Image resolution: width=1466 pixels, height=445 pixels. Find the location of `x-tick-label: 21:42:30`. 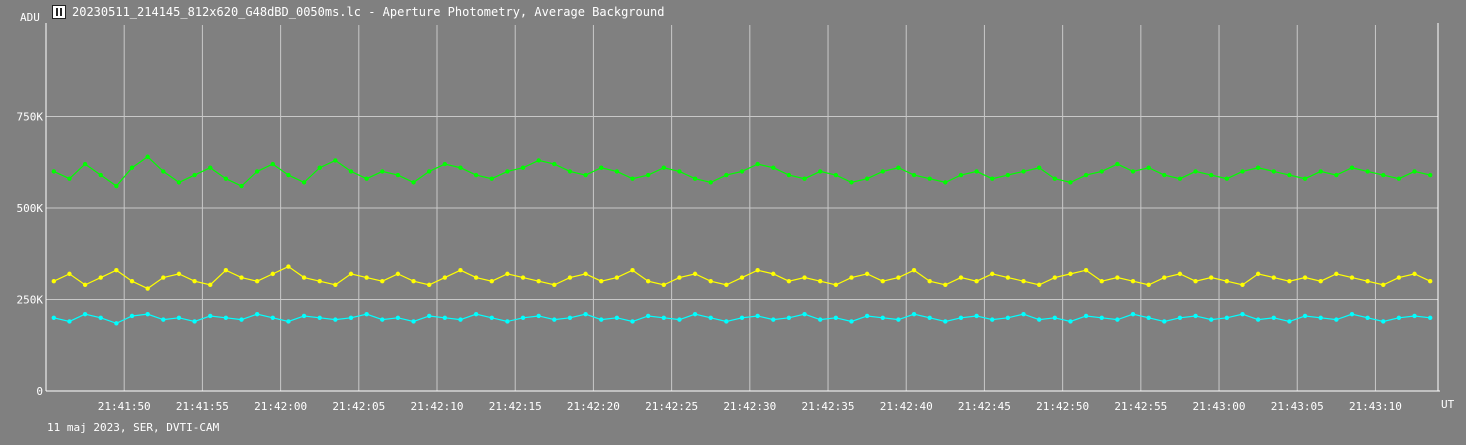

x-tick-label: 21:42:30 is located at coordinates (749, 406).